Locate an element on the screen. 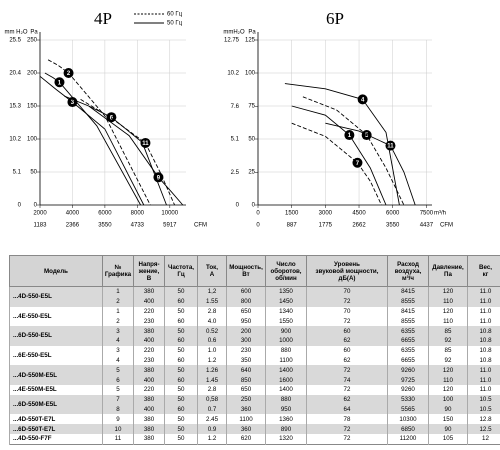 This screenshot has width=500, height=450. table-cell: 62 is located at coordinates (347, 360).